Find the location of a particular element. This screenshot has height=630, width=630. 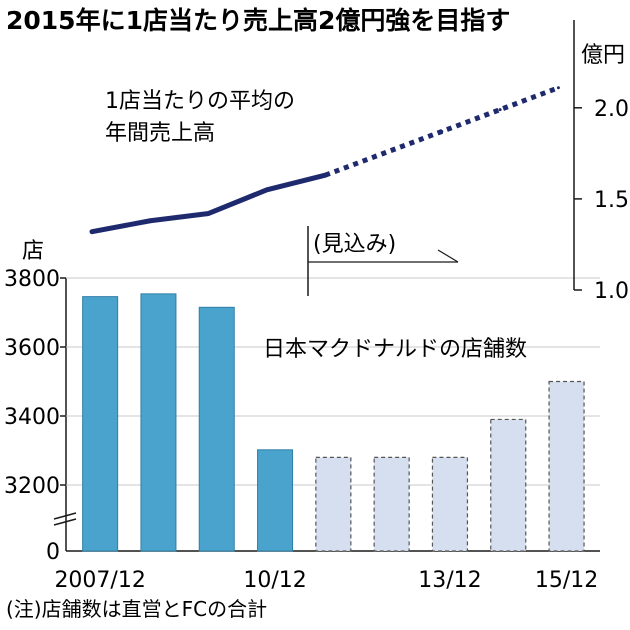

axis-break-marker is located at coordinates (65, 519).